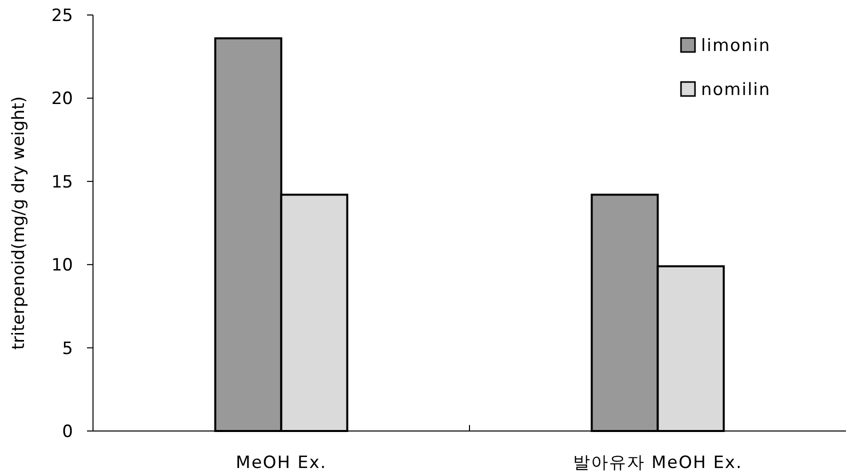 The image size is (848, 475). What do you see at coordinates (281, 463) in the screenshot?
I see `x-tick-label: MeOH Ex.` at bounding box center [281, 463].